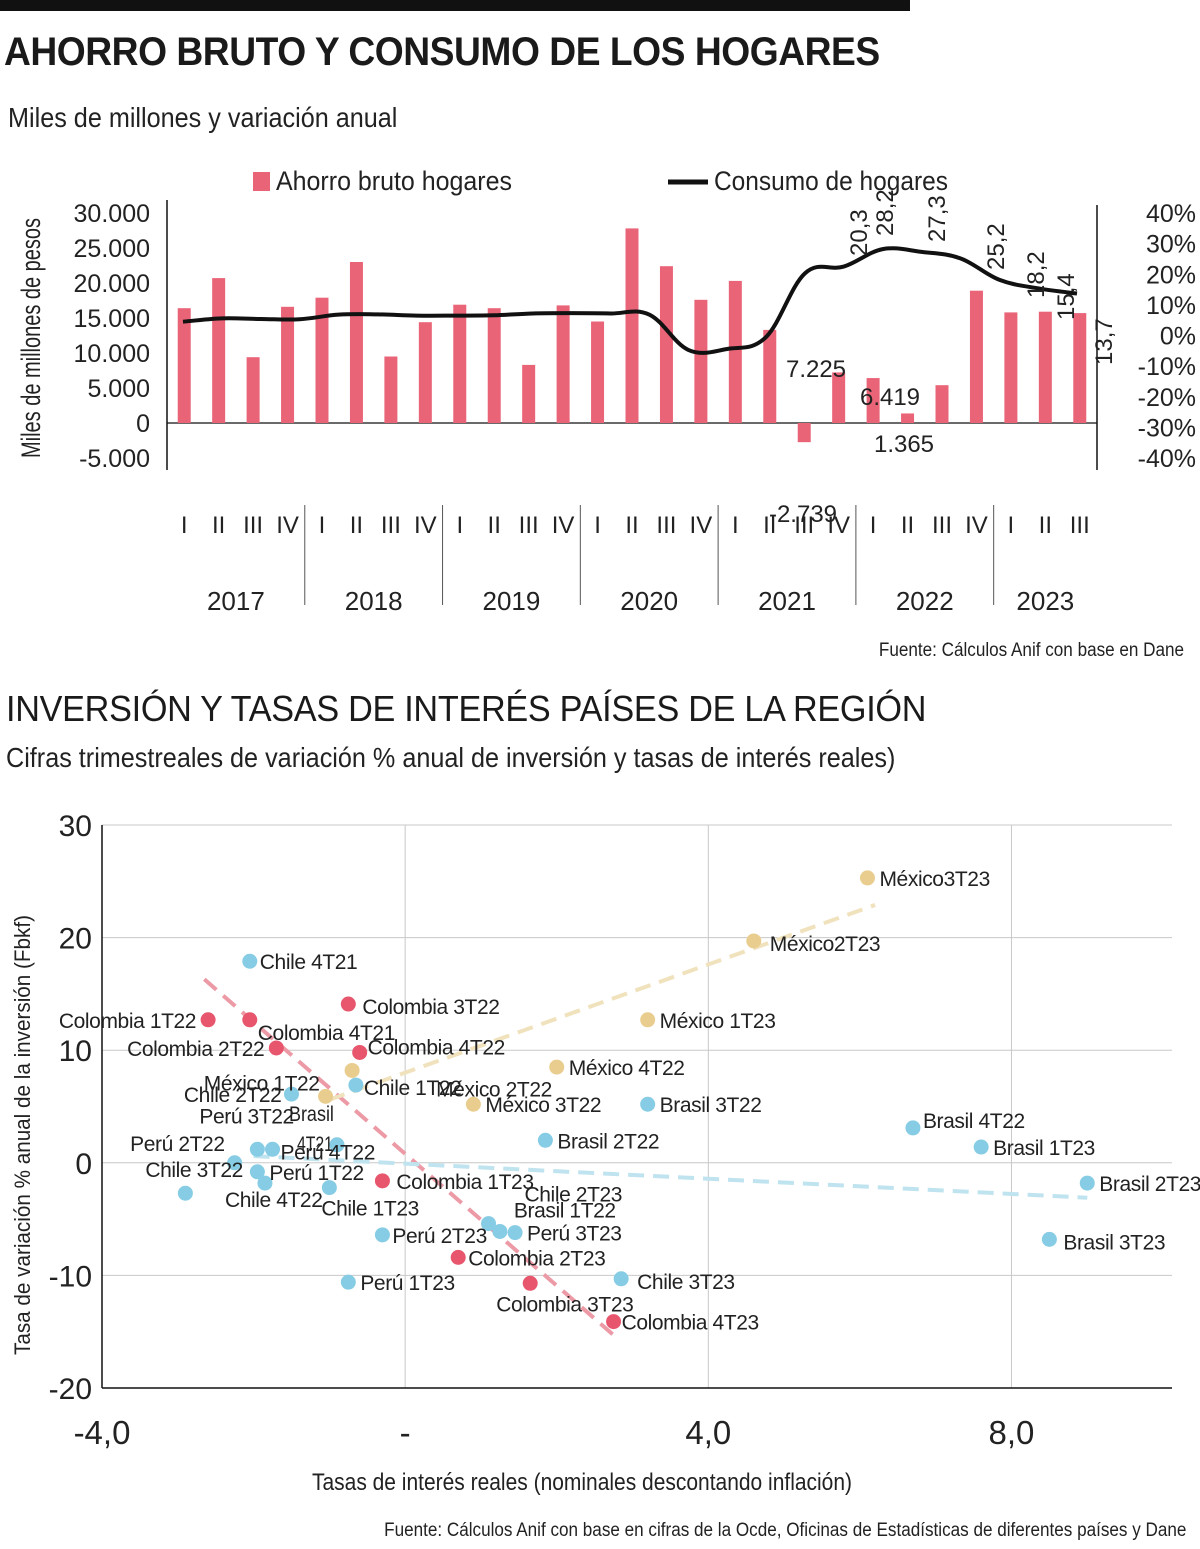 This screenshot has width=1200, height=1549. Describe the element at coordinates (1171, 306) in the screenshot. I see `y2-tick-label: 10%` at that location.